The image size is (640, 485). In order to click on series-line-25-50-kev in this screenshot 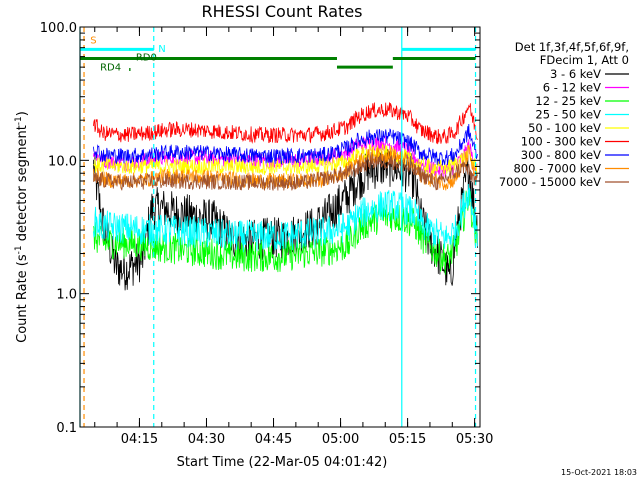, I will do `click(285, 218)`.